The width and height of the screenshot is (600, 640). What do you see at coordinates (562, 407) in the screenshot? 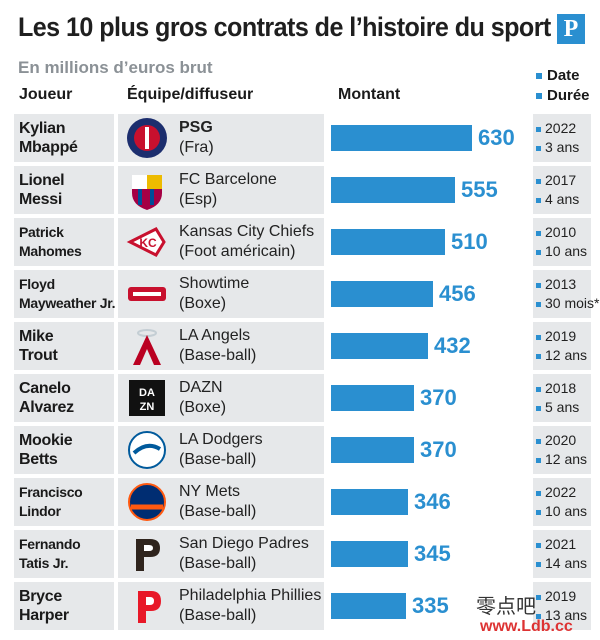
I see `contract-duration: 5 ans` at bounding box center [562, 407].